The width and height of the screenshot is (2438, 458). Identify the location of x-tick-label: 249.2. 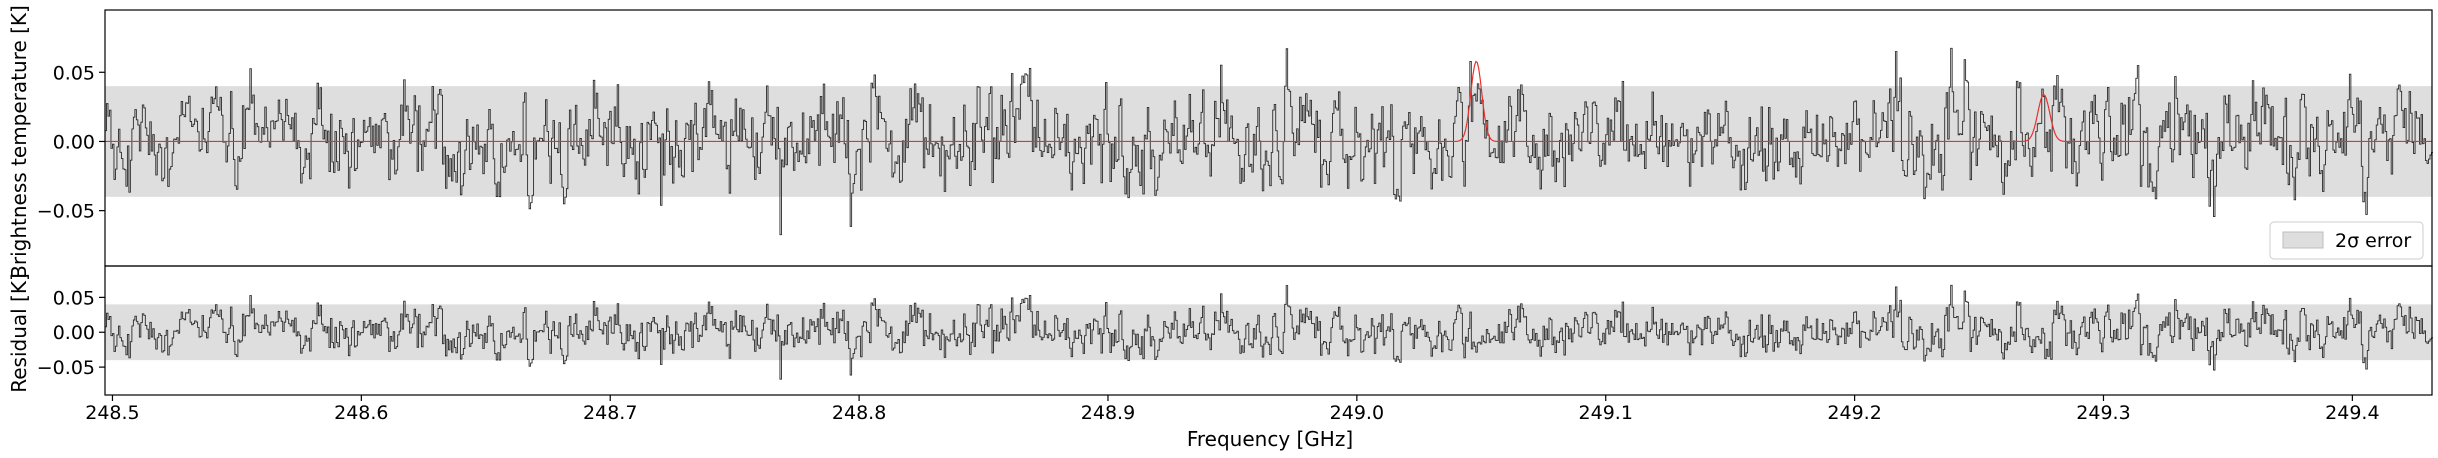
(1854, 413).